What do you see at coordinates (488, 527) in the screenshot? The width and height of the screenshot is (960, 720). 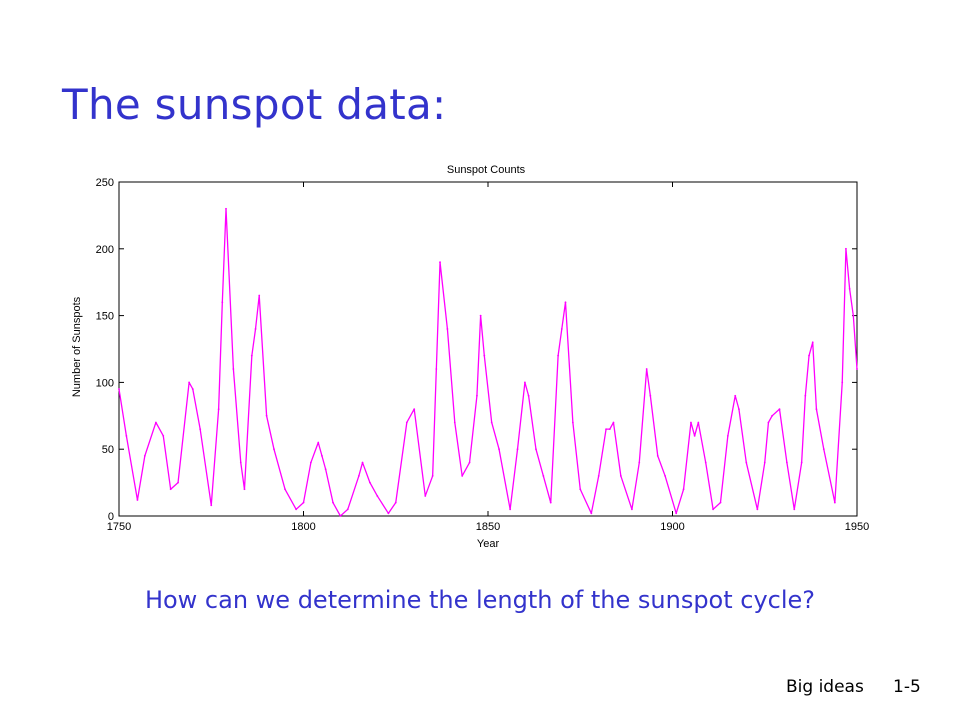 I see `x-tick-label: 1850` at bounding box center [488, 527].